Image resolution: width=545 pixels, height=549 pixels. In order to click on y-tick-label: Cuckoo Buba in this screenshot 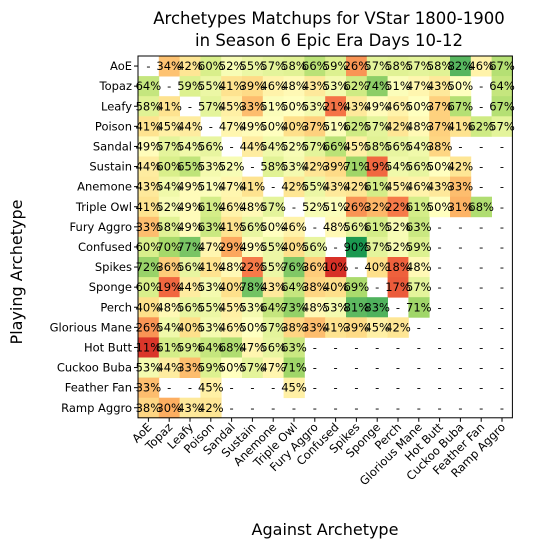, I will do `click(94, 368)`.